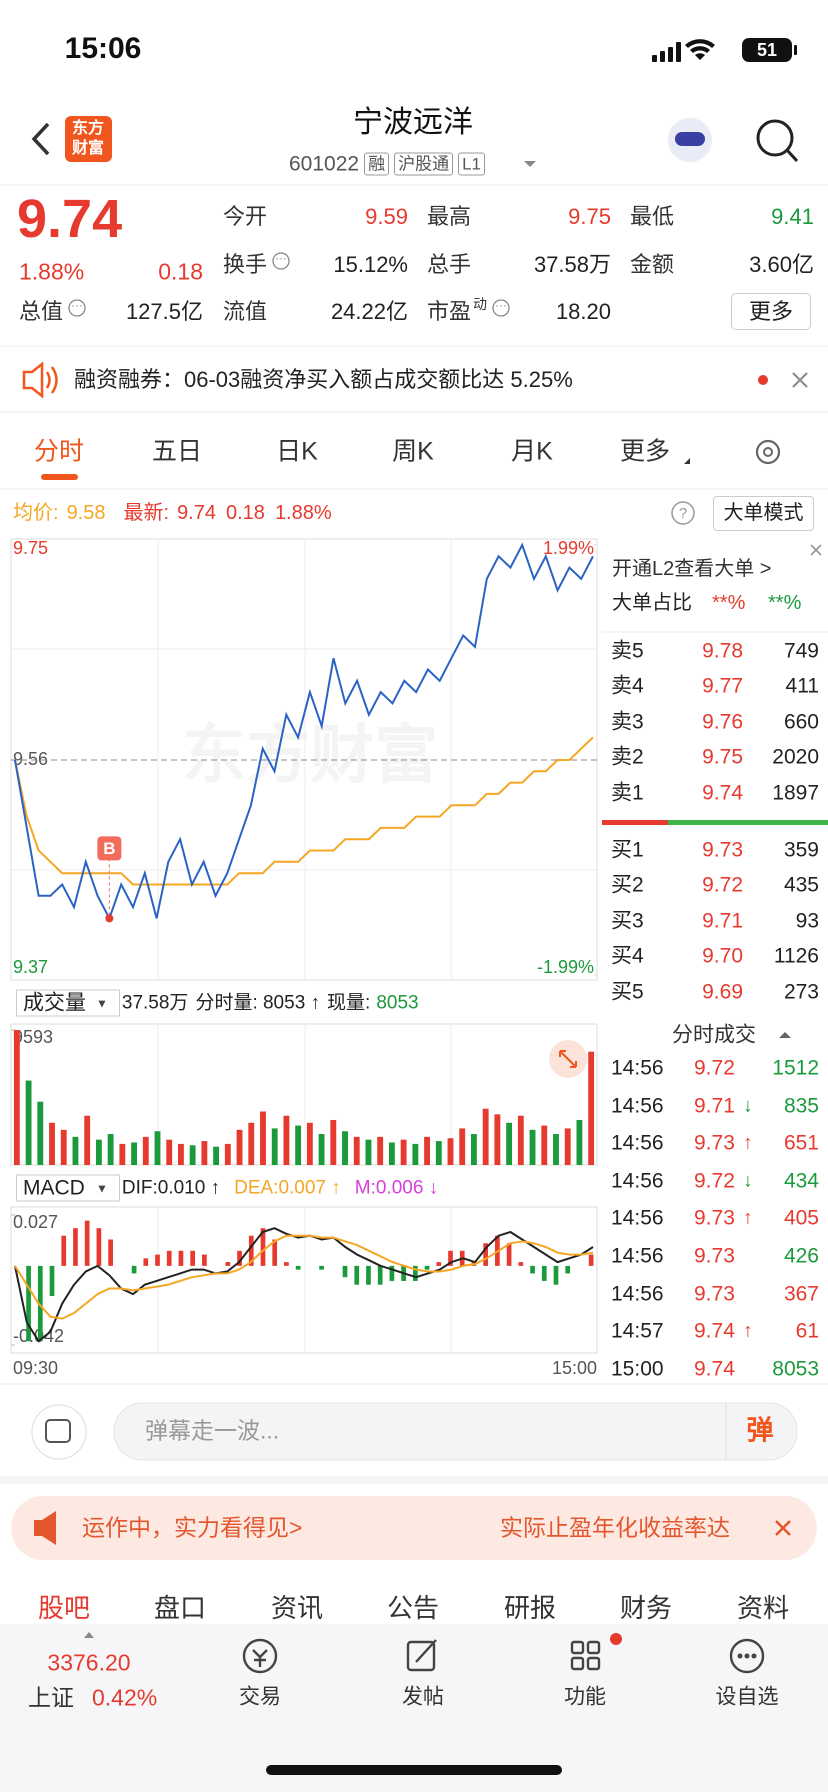  What do you see at coordinates (64, 1608) in the screenshot?
I see `bottom-tab: 股吧` at bounding box center [64, 1608].